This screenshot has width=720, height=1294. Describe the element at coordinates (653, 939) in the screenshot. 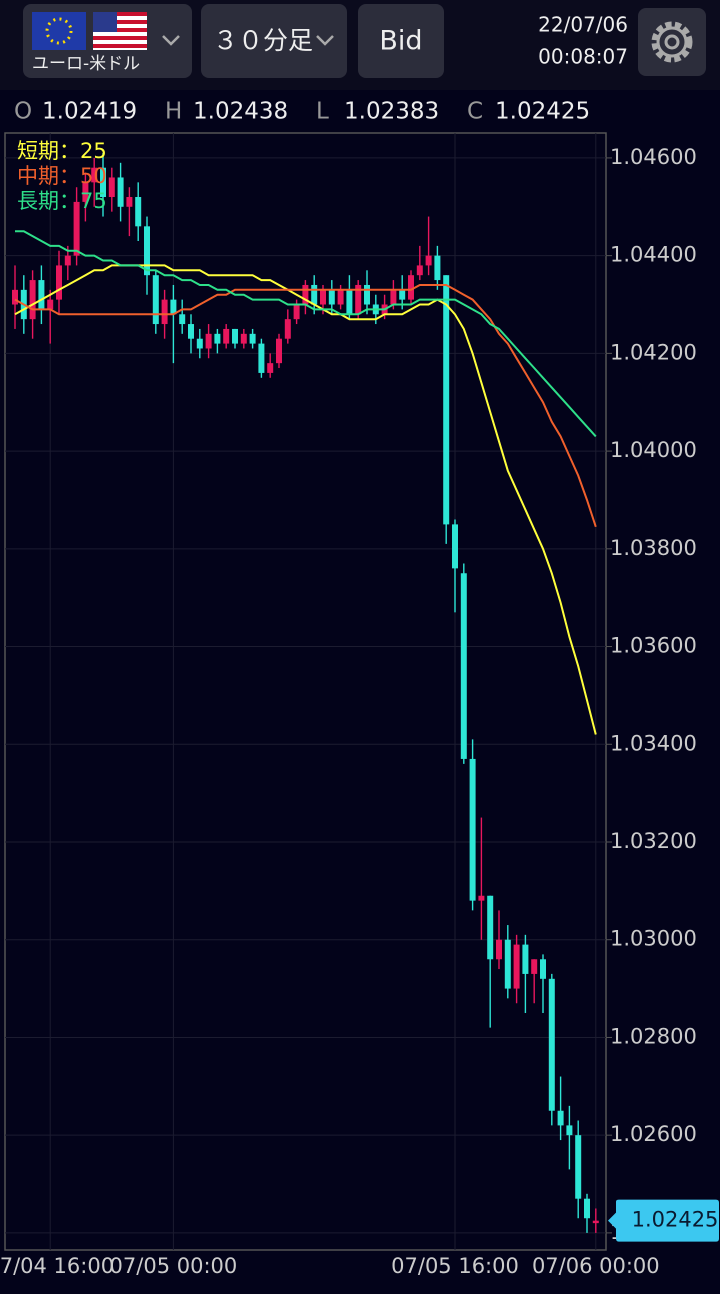

I see `y-tick-label: 1.03000` at that location.